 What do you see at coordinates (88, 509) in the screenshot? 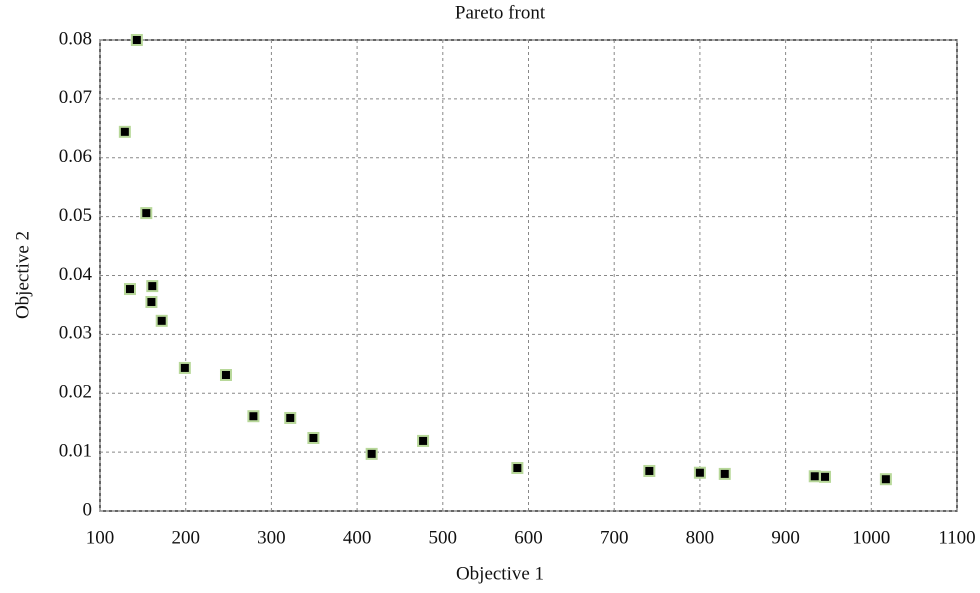
I see `y-tick-label: 0` at bounding box center [88, 509].